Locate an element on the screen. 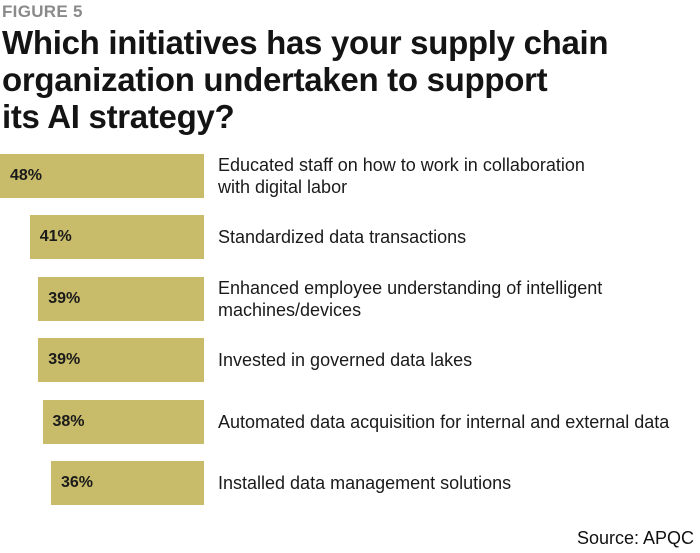 The image size is (700, 553). category-label: Invested in governed data lakes is located at coordinates (459, 360).